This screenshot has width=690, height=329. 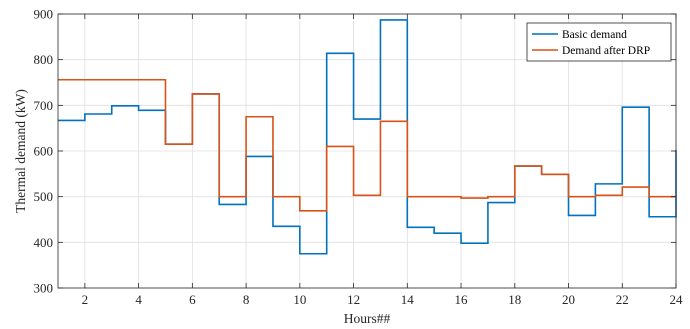 What do you see at coordinates (246, 299) in the screenshot?
I see `x-tick-label: 8` at bounding box center [246, 299].